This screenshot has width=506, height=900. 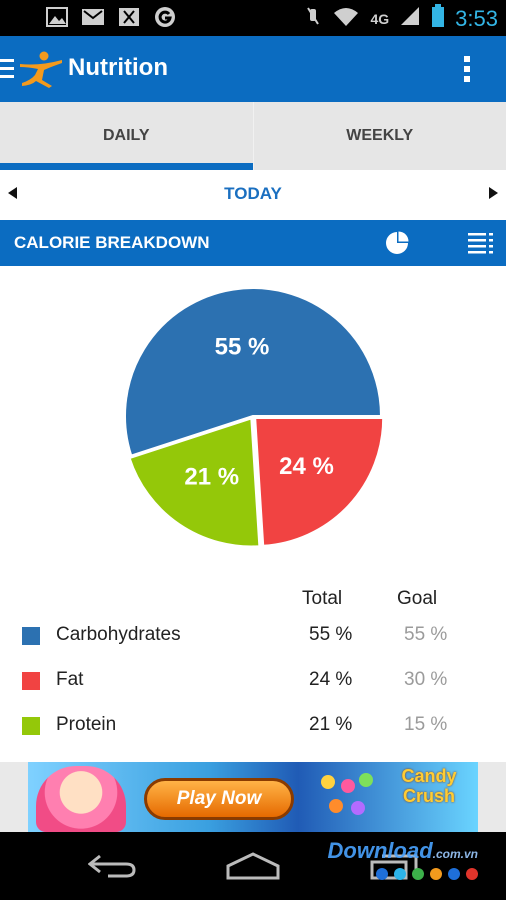 I want to click on download-icon, so click(x=129, y=17).